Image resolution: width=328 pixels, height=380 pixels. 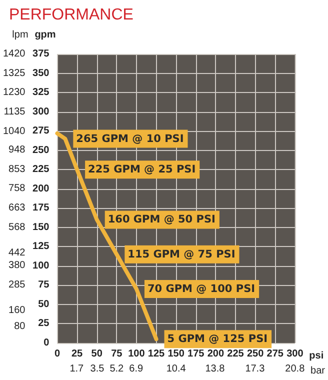 I want to click on y2-tick-label: 1420, so click(x=14, y=54).